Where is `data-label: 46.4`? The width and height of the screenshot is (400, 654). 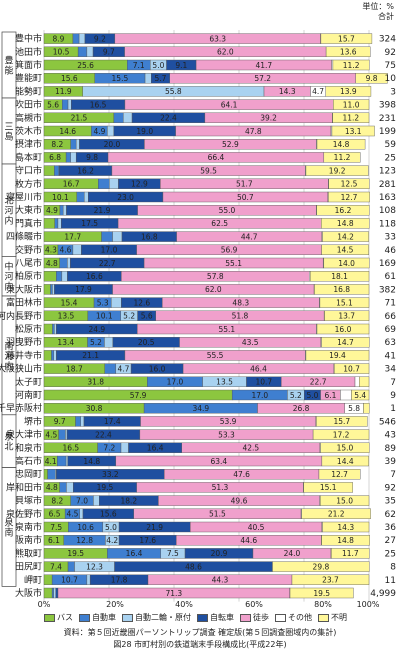 data-label: 46.4 is located at coordinates (258, 368).